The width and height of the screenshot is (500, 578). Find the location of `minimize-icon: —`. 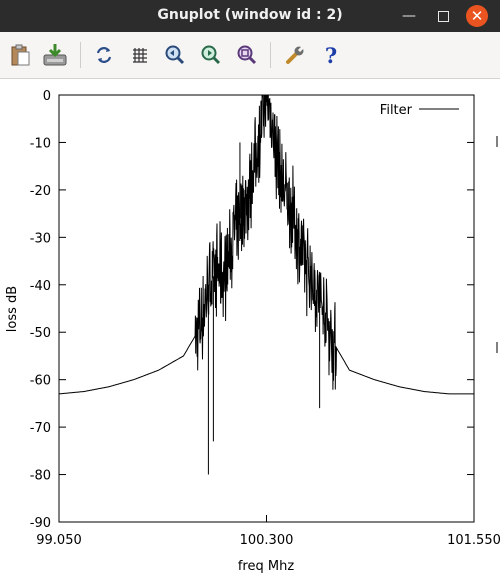

minimize-icon: — is located at coordinates (409, 16).